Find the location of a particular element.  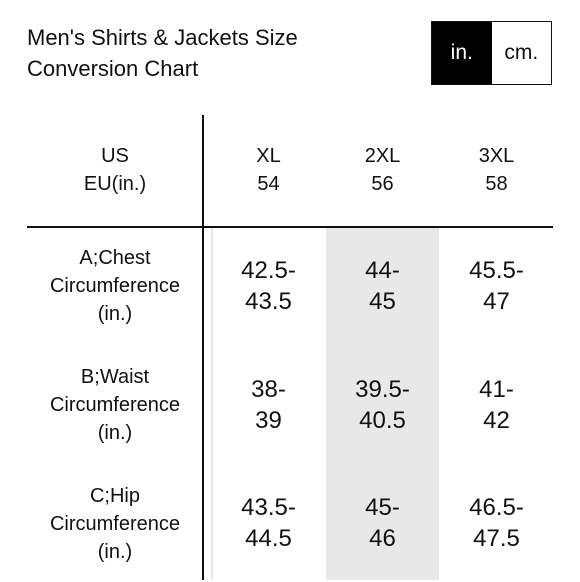

title-line: Conversion Chart is located at coordinates (113, 68).